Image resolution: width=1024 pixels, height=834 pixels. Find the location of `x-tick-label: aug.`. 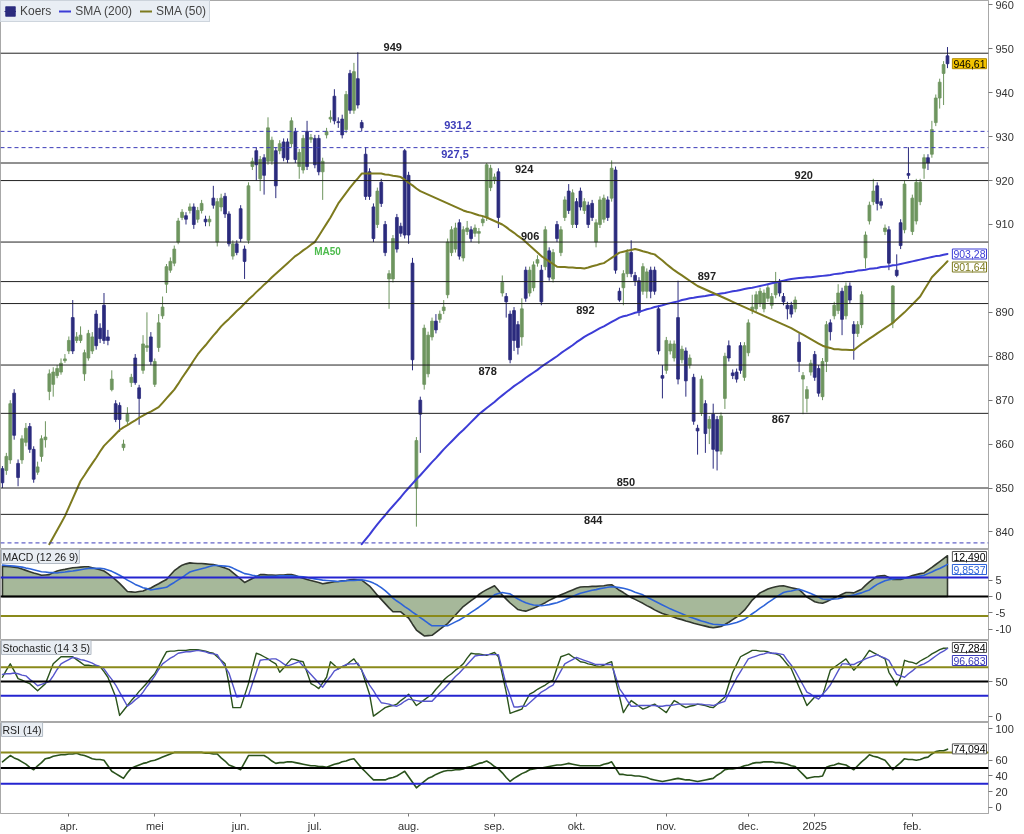

x-tick-label: aug. is located at coordinates (408, 825).